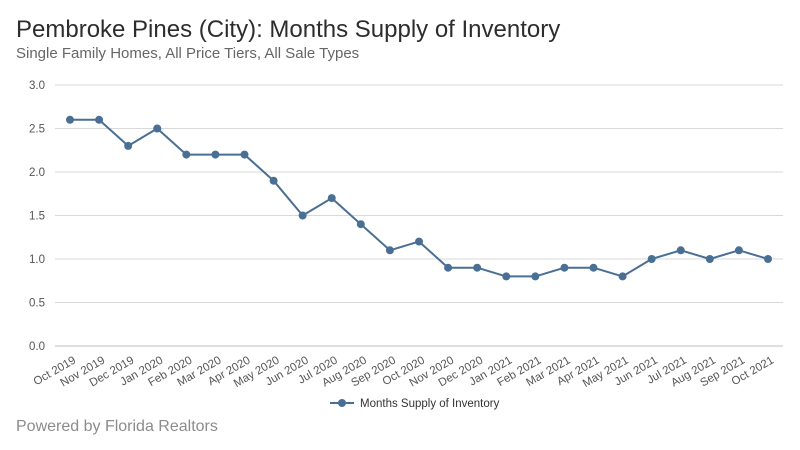 The image size is (800, 450). What do you see at coordinates (37, 347) in the screenshot?
I see `y-tick-label: 0.0` at bounding box center [37, 347].